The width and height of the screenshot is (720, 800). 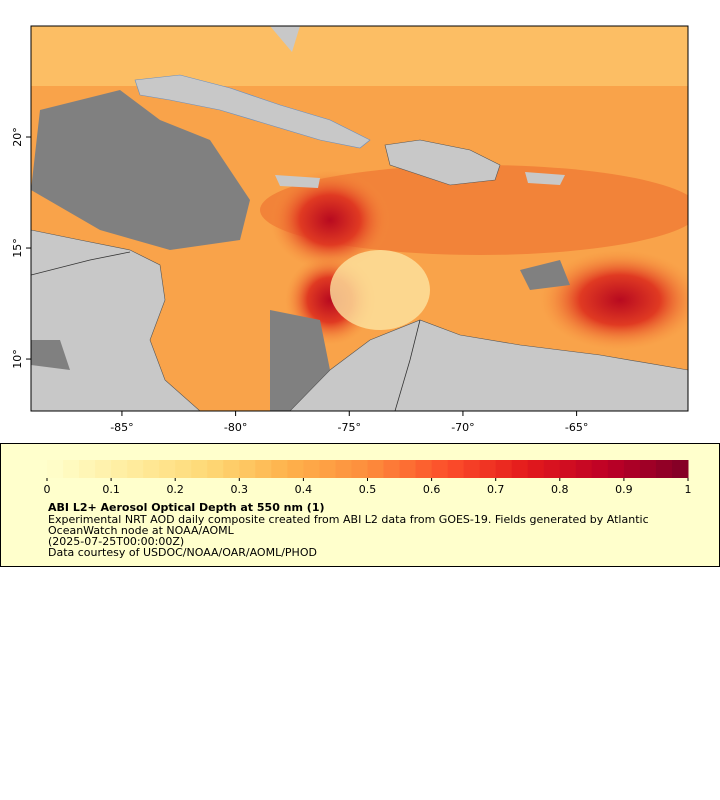 I want to click on colorbar-tick-label: 0.4, so click(x=304, y=489).